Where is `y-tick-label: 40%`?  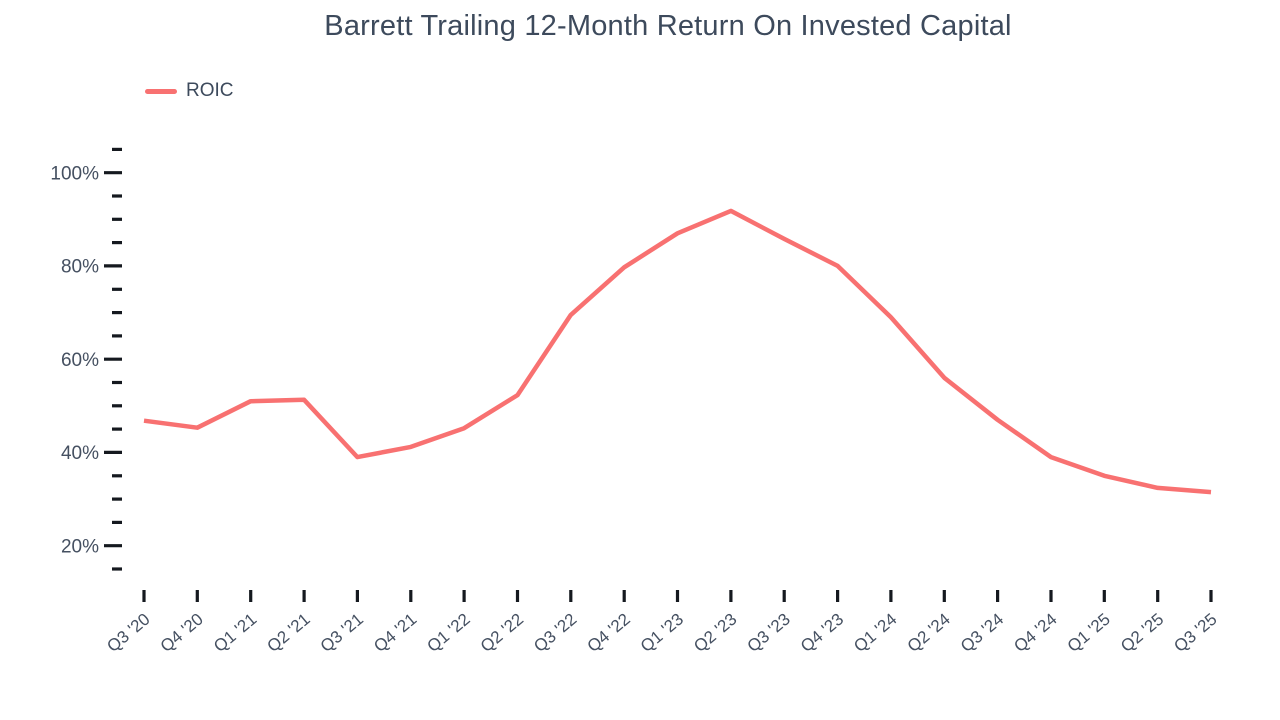
y-tick-label: 40% is located at coordinates (80, 453).